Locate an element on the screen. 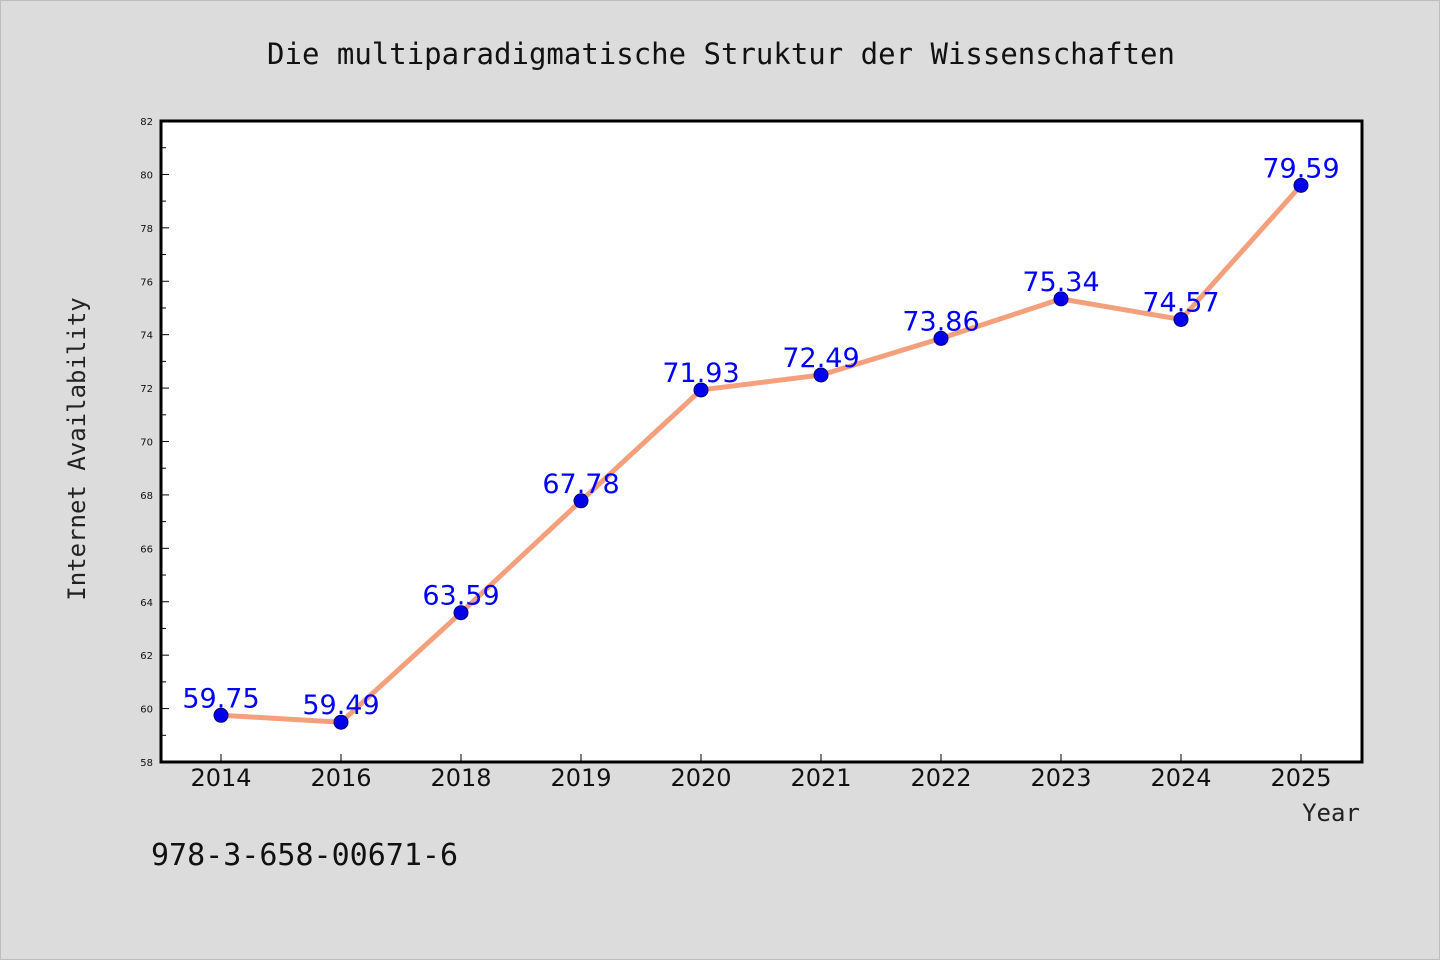 The width and height of the screenshot is (1440, 960). data-label: 71.93 is located at coordinates (700, 373).